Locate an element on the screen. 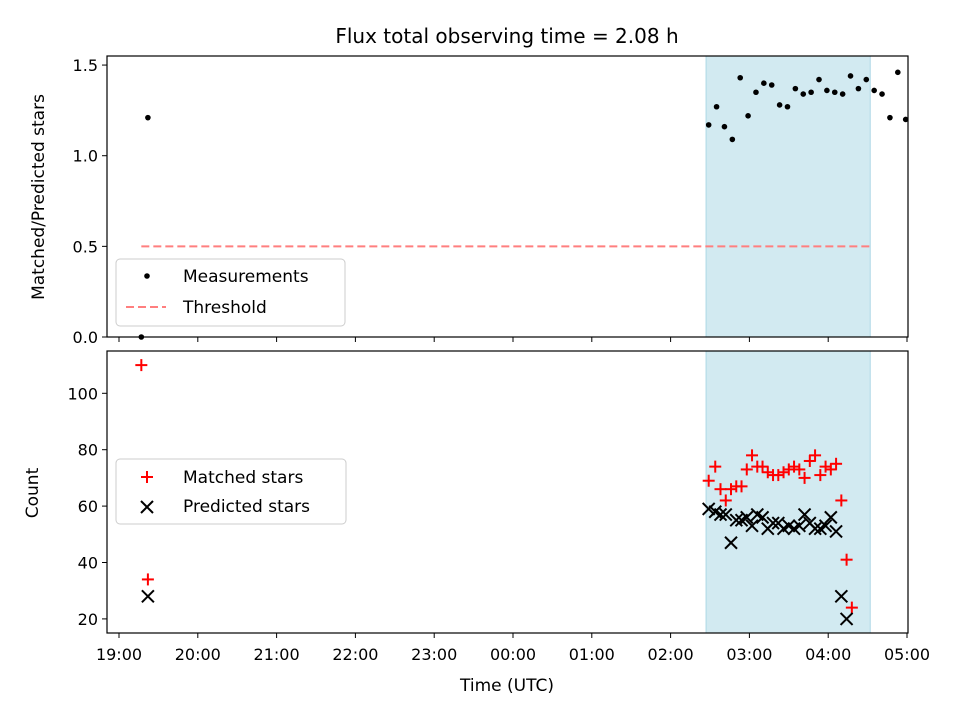 Image resolution: width=960 pixels, height=720 pixels. x-tick-label: 22:00 is located at coordinates (355, 654).